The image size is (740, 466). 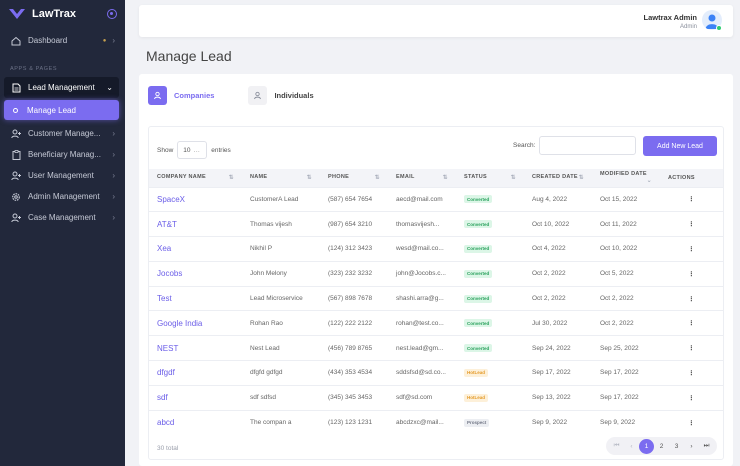 What do you see at coordinates (281, 95) in the screenshot?
I see `tab-individuals: Individuals` at bounding box center [281, 95].